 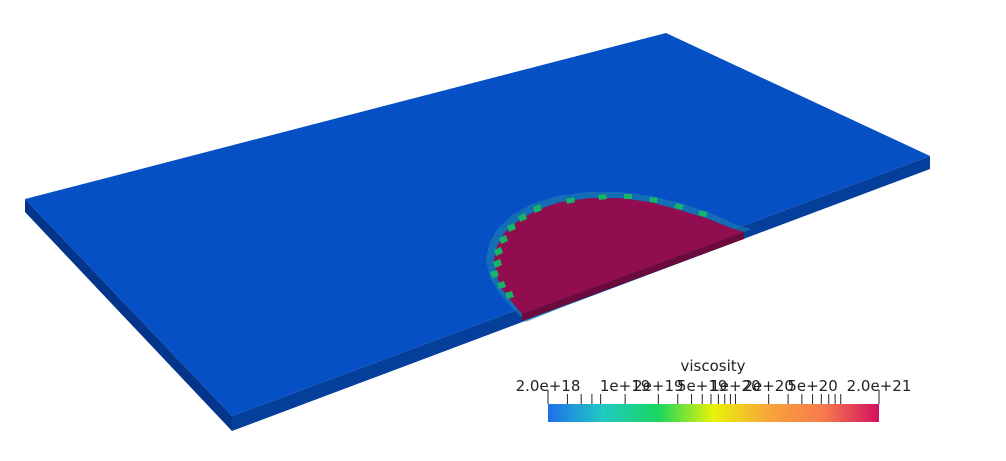 I want to click on colorbar-max-label: 2.0e+21, so click(x=879, y=386).